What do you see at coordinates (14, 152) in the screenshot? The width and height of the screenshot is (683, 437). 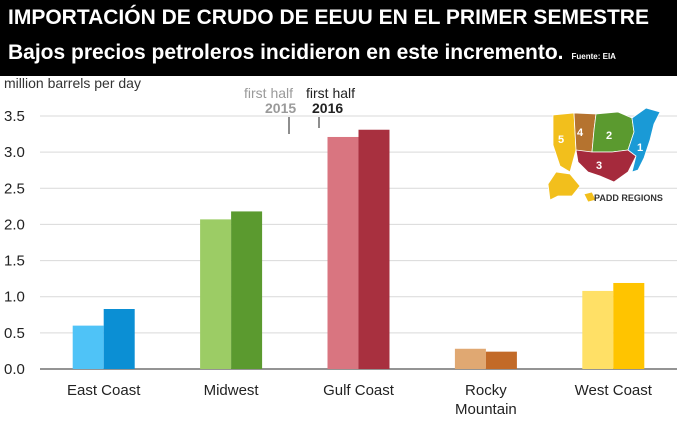 I see `y-tick-label: 3.0` at bounding box center [14, 152].